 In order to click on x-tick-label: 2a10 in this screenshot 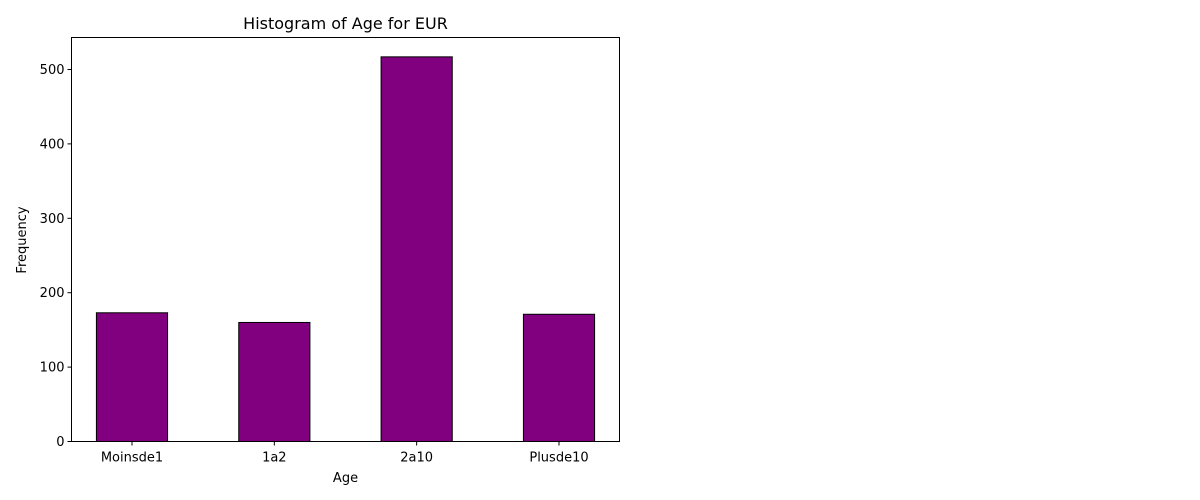, I will do `click(416, 458)`.